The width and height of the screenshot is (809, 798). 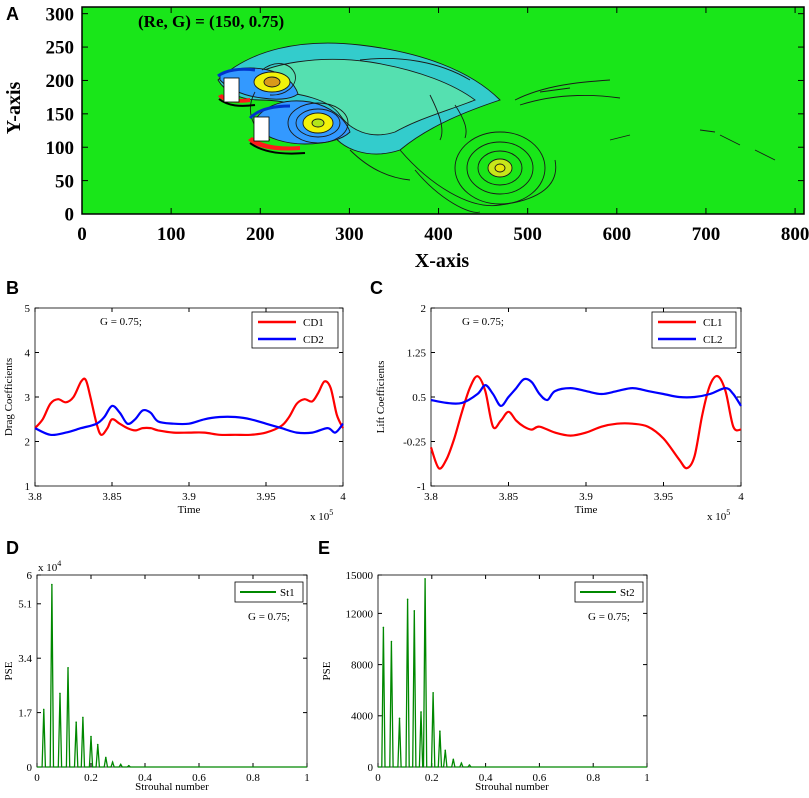 What do you see at coordinates (211, 21) in the screenshot?
I see `chart-a-title: (Re, G) = (150, 0.75)` at bounding box center [211, 21].